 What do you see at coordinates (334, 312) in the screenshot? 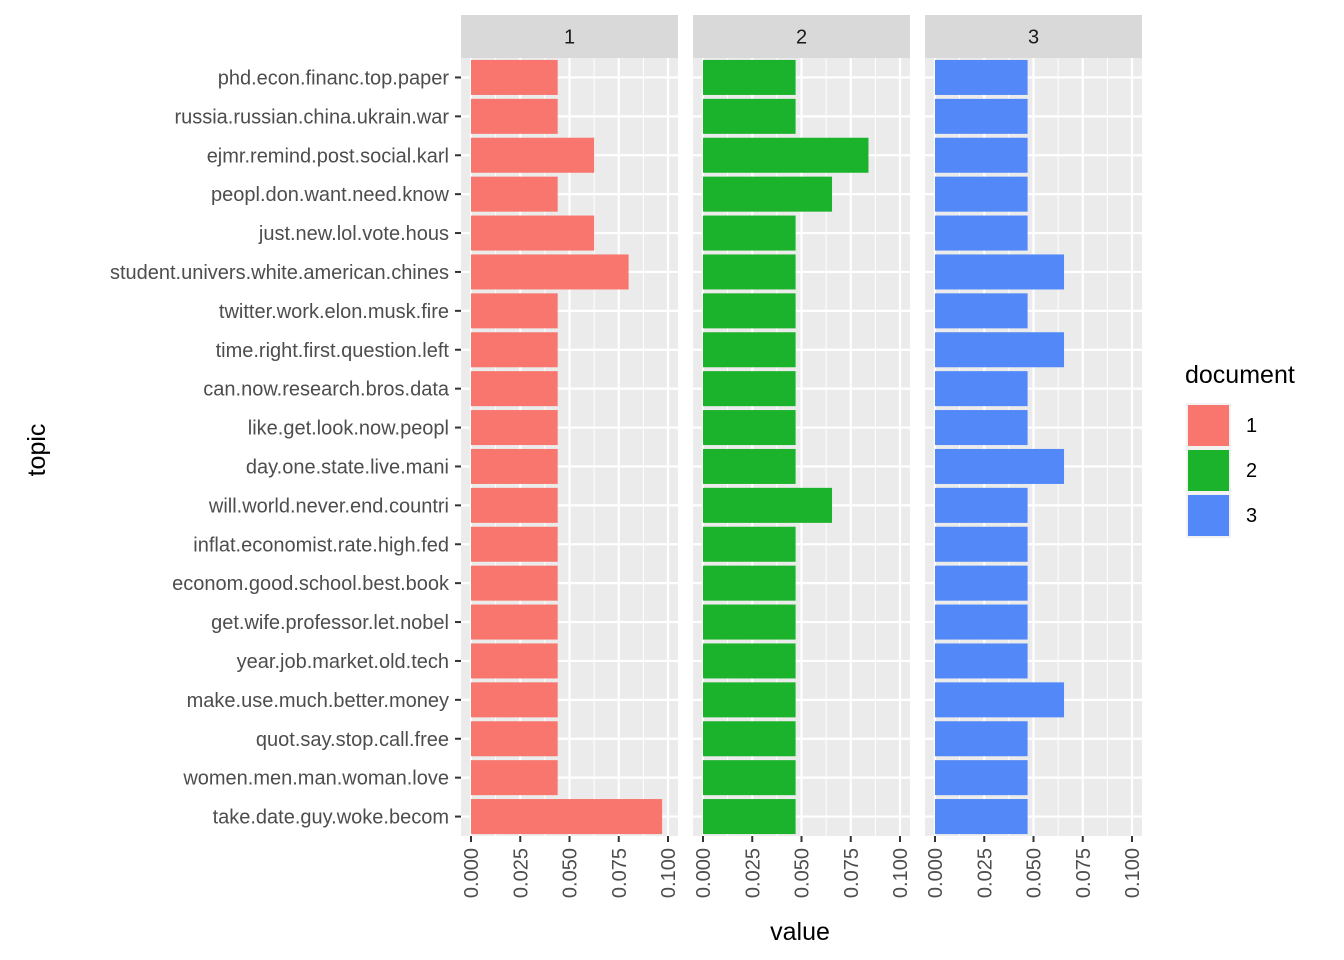
I see `y-tick-label: twitter.work.elon.musk.fire` at bounding box center [334, 312].